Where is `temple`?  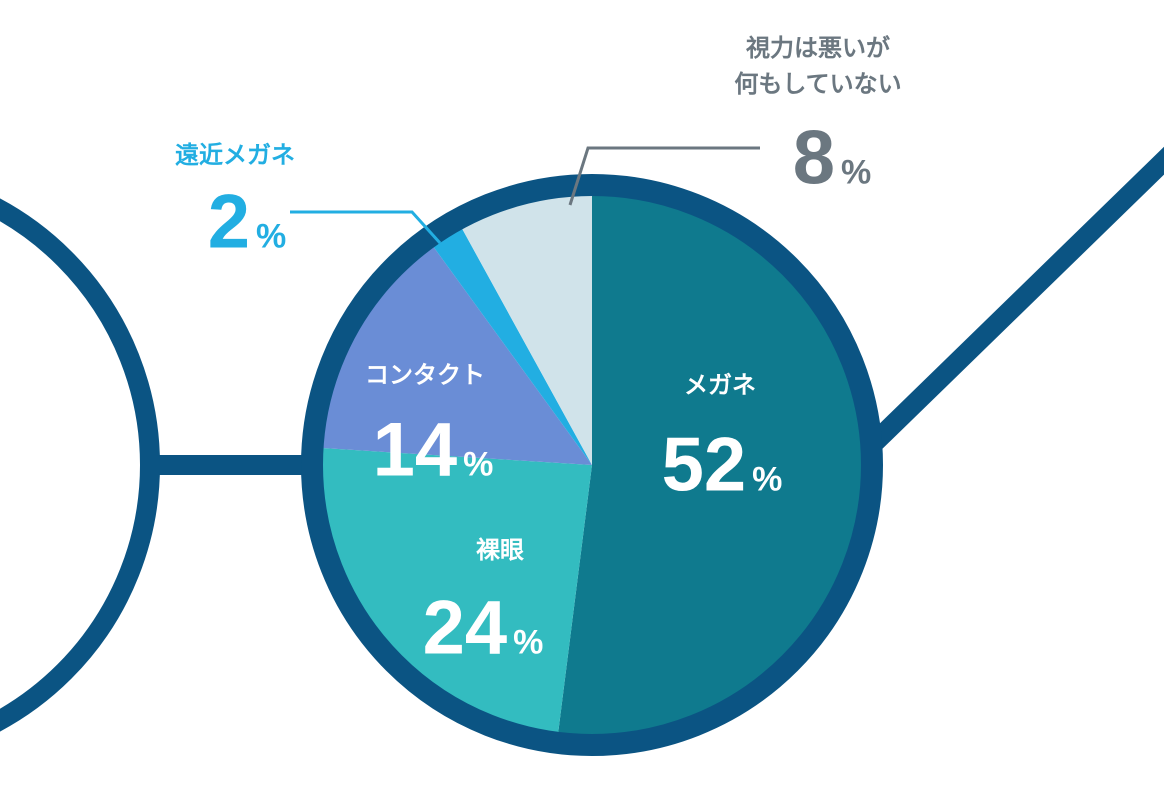 temple is located at coordinates (1014, 299).